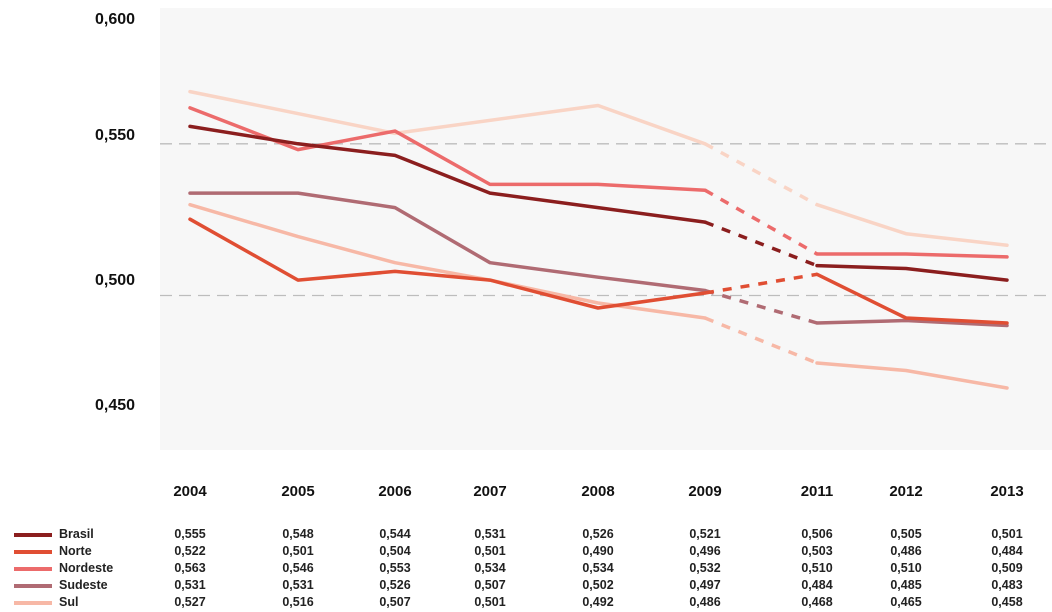  Describe the element at coordinates (906, 585) in the screenshot. I see `data-table-cell: 0,485` at that location.